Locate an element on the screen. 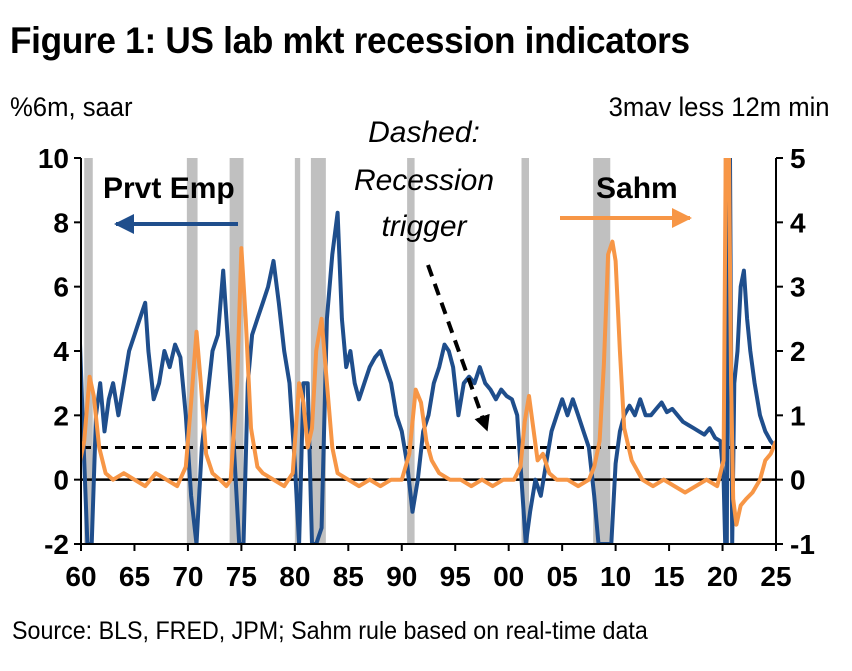  legend-sahm: Sahm is located at coordinates (637, 188).